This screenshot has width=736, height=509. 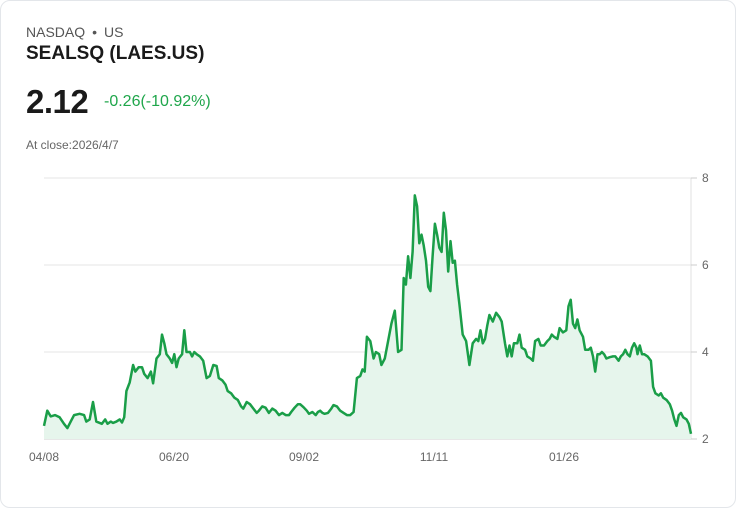 I want to click on stock-title: SEALSQ (LAES.US), so click(x=115, y=53).